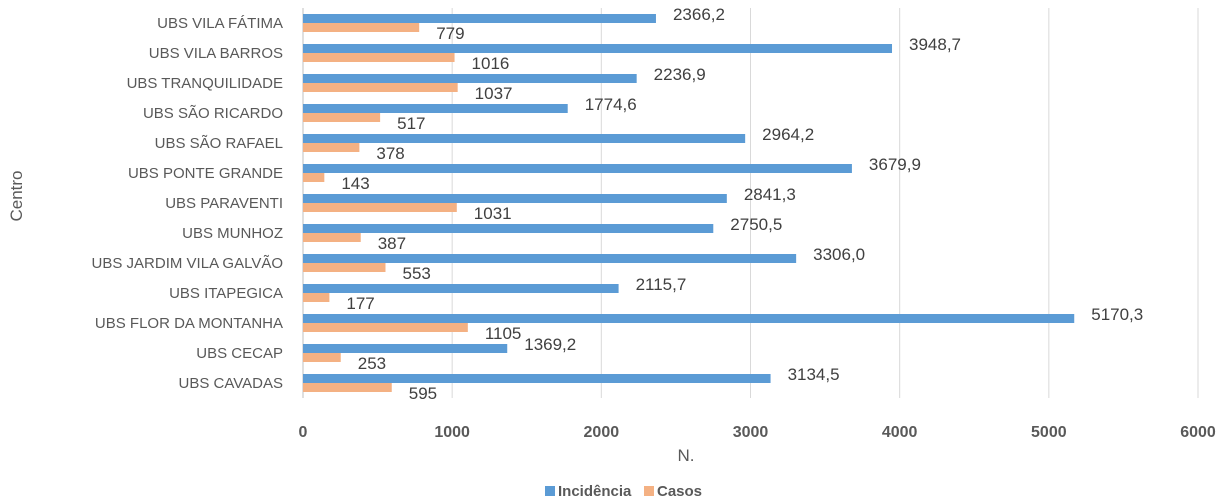  Describe the element at coordinates (895, 164) in the screenshot. I see `incidencia-value-label: 3679,9` at that location.